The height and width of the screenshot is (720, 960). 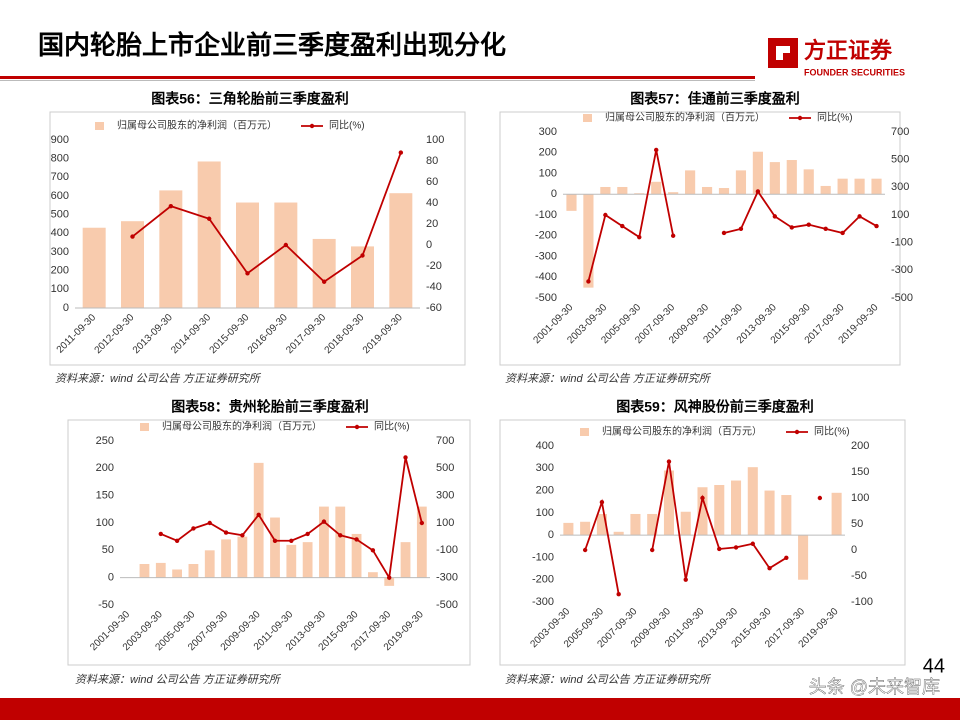 What do you see at coordinates (447, 605) in the screenshot?
I see `y2-tick-label: -500` at bounding box center [447, 605].